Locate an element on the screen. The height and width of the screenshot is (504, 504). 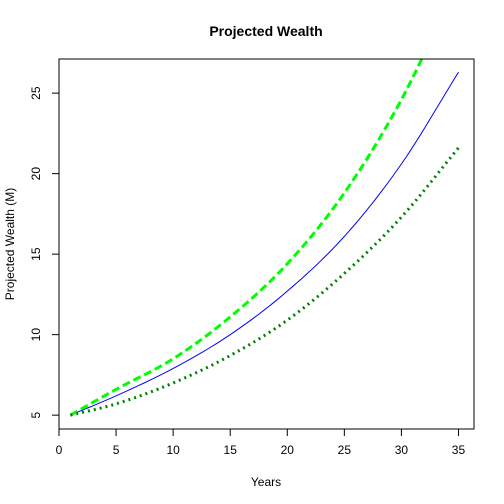
y-tick-label-5: 5 is located at coordinates (36, 414).